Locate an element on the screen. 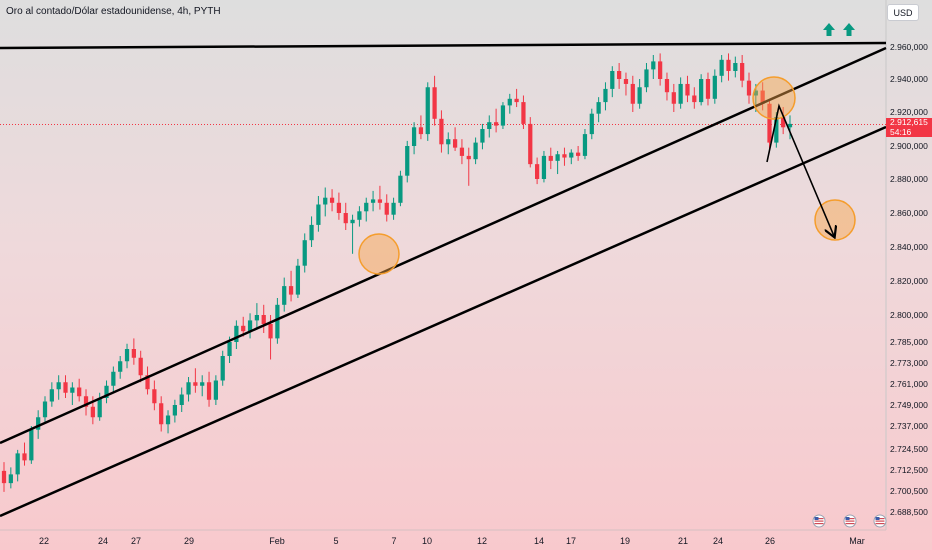  price-tick-label: 2.860,000 is located at coordinates (909, 213).